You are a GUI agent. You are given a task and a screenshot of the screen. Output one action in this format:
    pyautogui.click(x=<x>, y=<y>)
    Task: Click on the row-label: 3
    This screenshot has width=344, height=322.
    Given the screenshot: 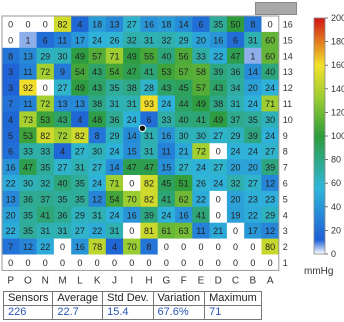 What is the action you would take?
    pyautogui.click(x=285, y=231)
    